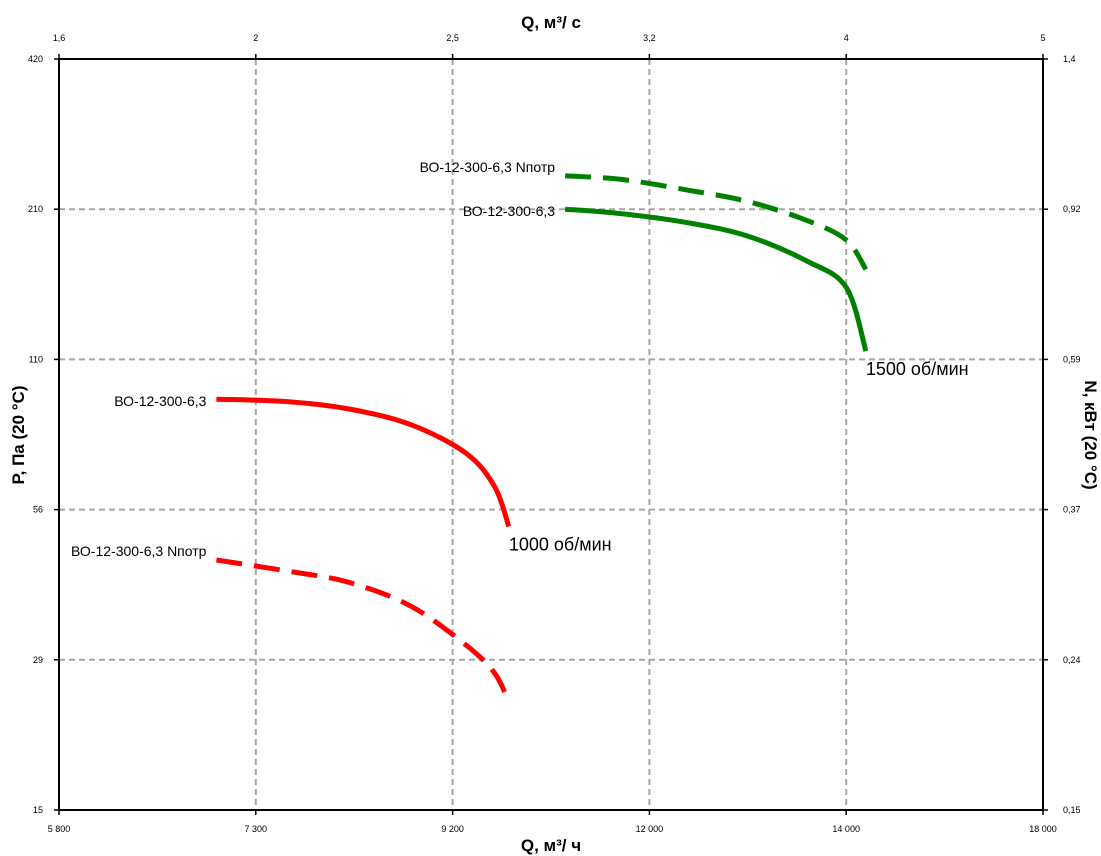 This screenshot has width=1101, height=856. What do you see at coordinates (59, 829) in the screenshot?
I see `x-bottom-tick-label: 5 800` at bounding box center [59, 829].